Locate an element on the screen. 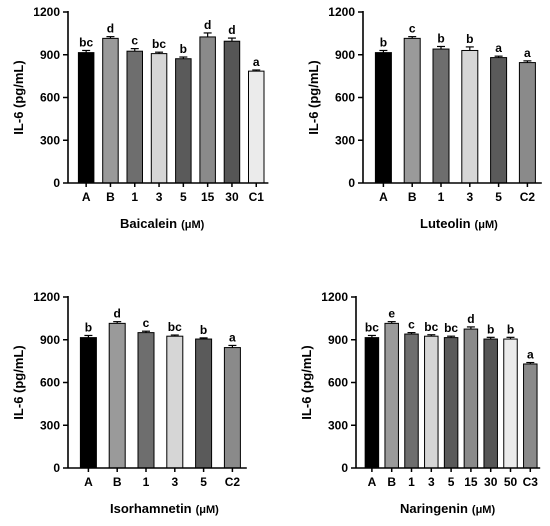  panel1-y-tick-label: 1200 is located at coordinates (46, 12).